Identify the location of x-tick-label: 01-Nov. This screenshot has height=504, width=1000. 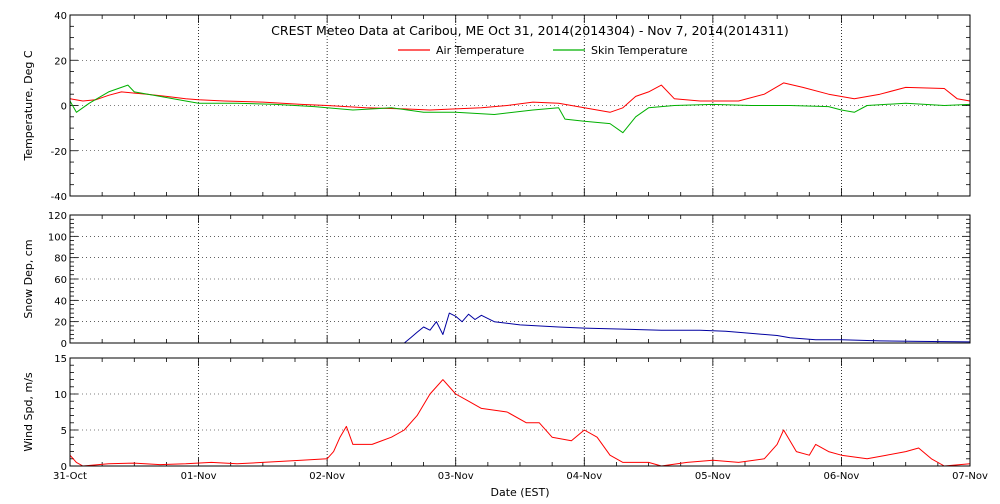
(199, 476).